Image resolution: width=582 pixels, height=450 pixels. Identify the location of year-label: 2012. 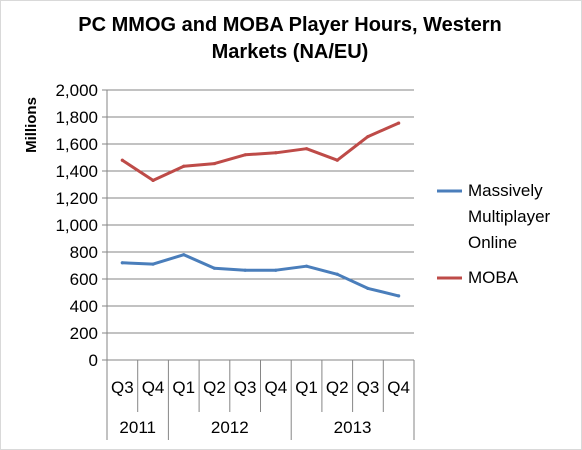
(230, 427).